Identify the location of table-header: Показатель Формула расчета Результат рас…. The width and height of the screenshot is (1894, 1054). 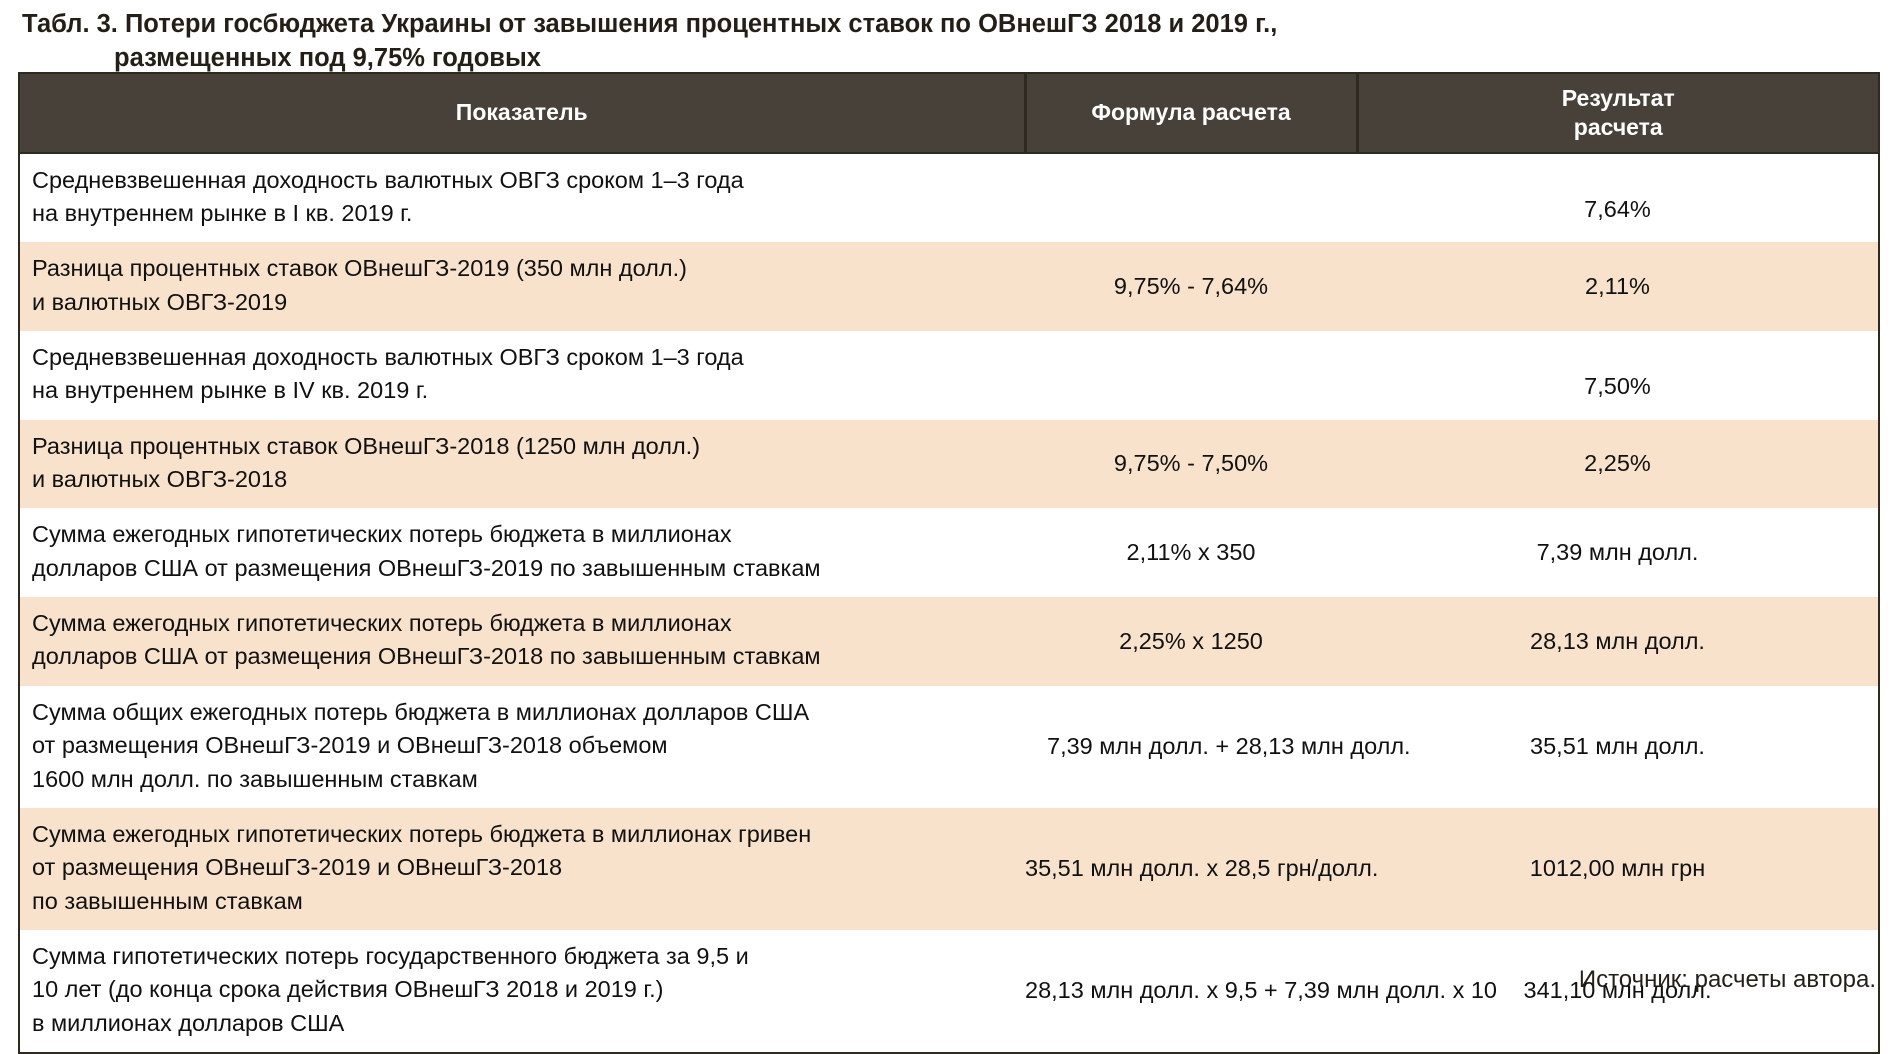
(949, 114).